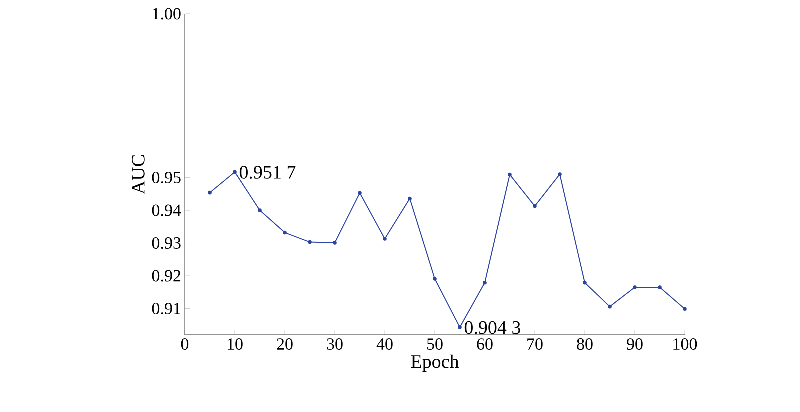 The height and width of the screenshot is (412, 800). I want to click on x-tick-label: 80, so click(585, 344).